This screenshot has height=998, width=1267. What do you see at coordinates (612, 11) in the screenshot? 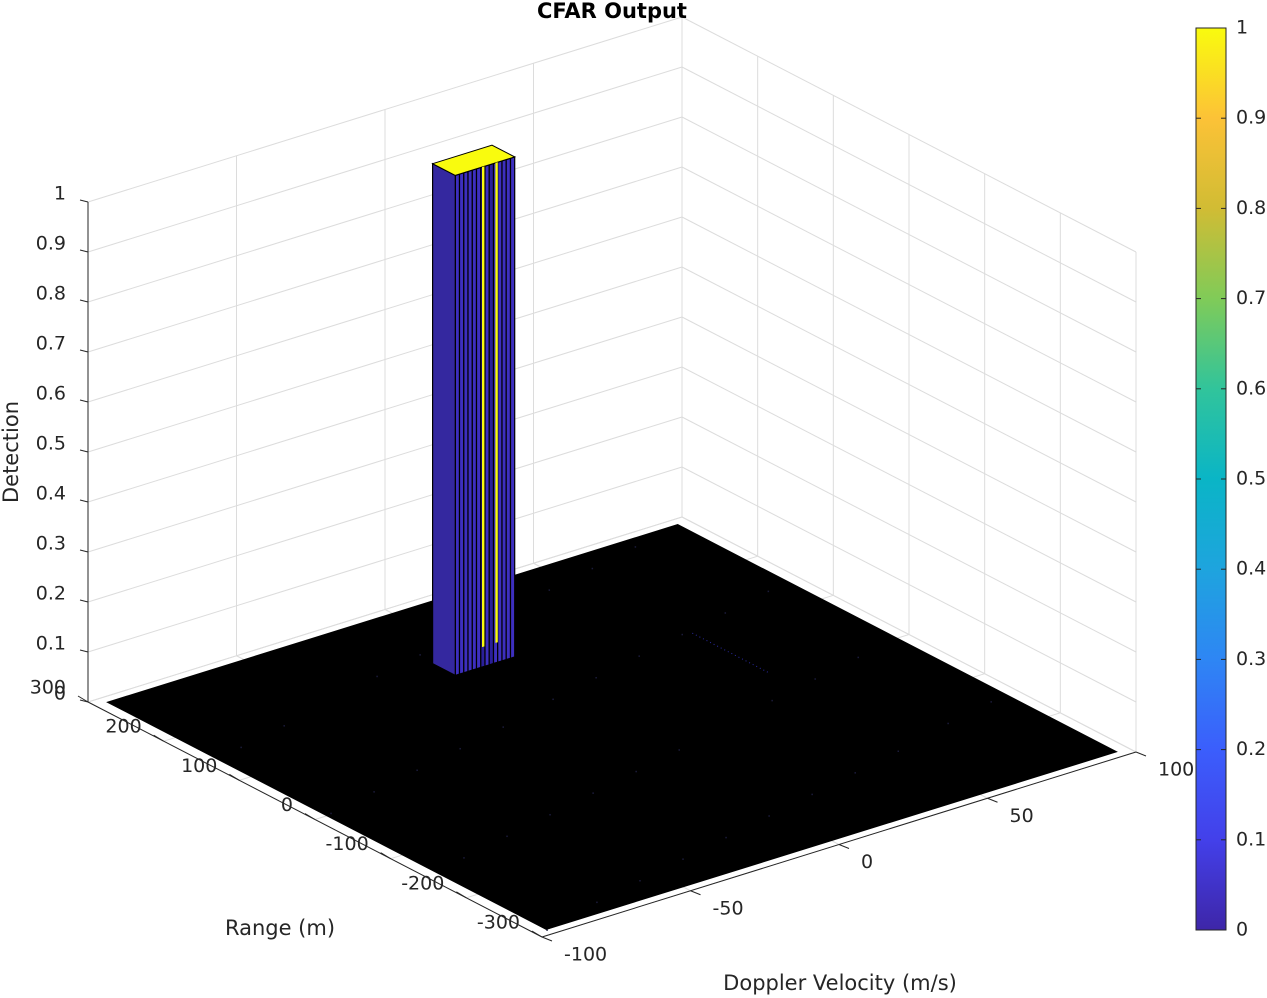
I see `chart-title: CFAR Output` at bounding box center [612, 11].